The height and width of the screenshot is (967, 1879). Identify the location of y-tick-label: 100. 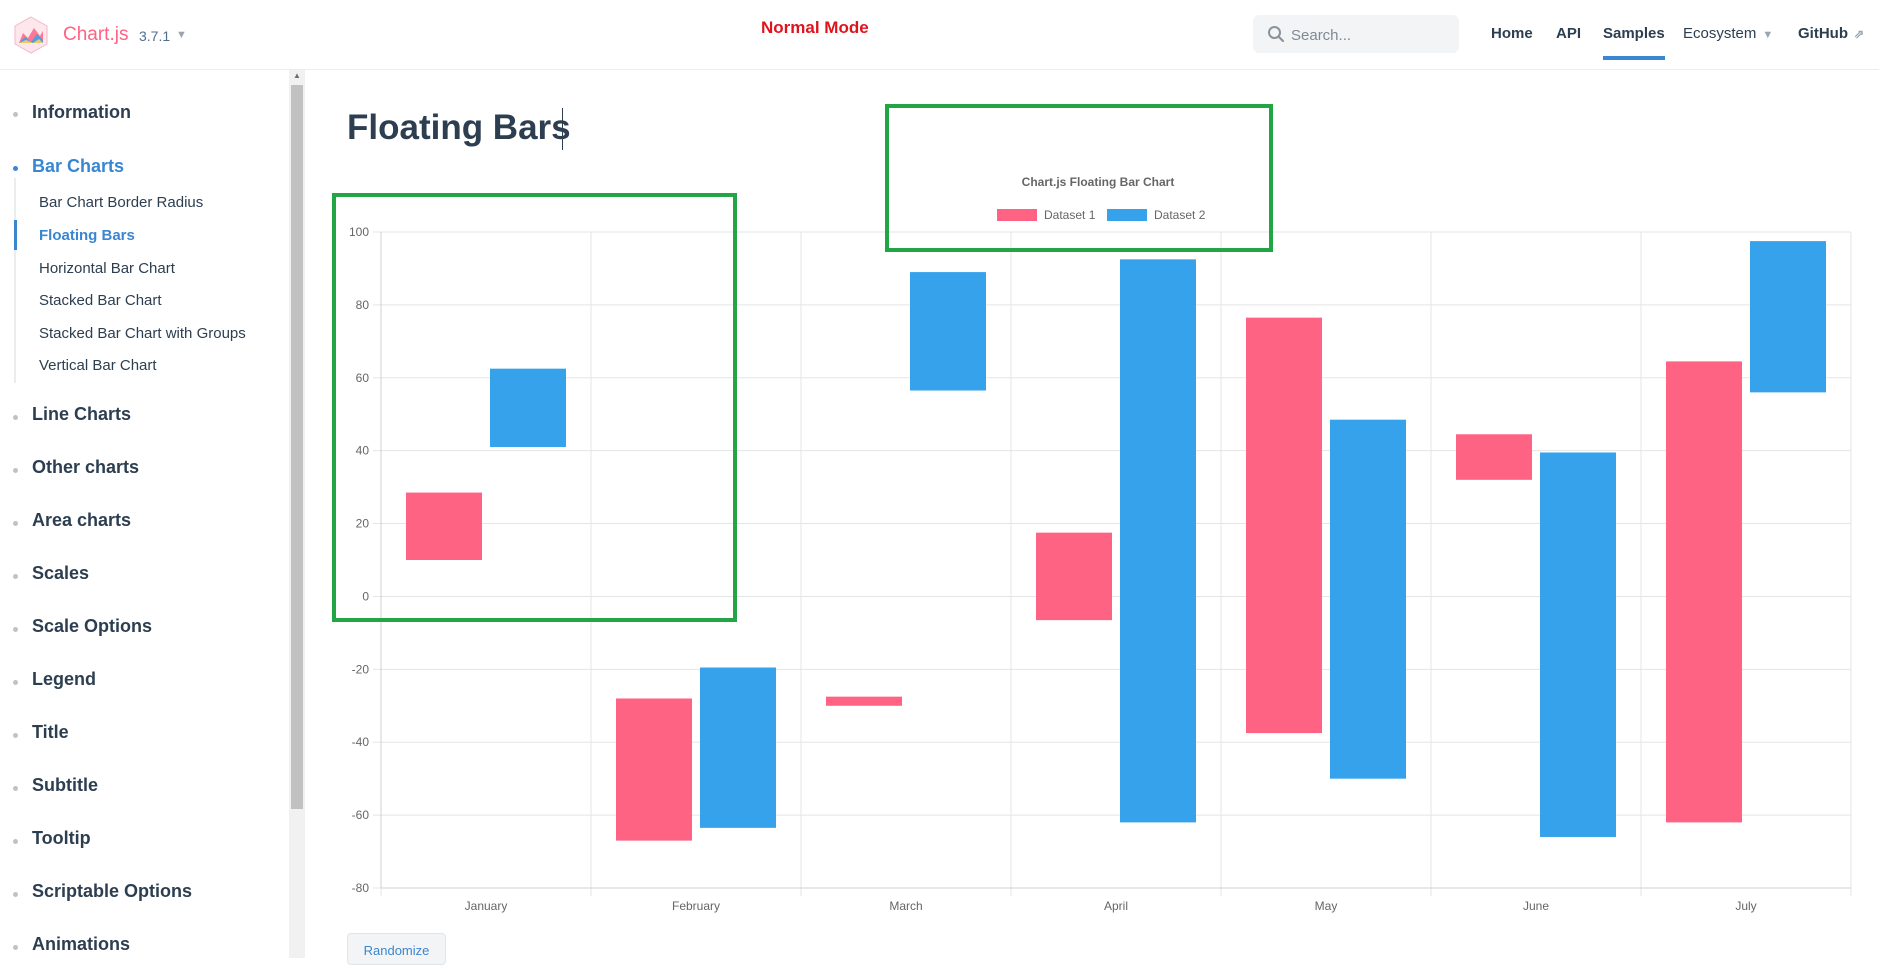
(359, 232).